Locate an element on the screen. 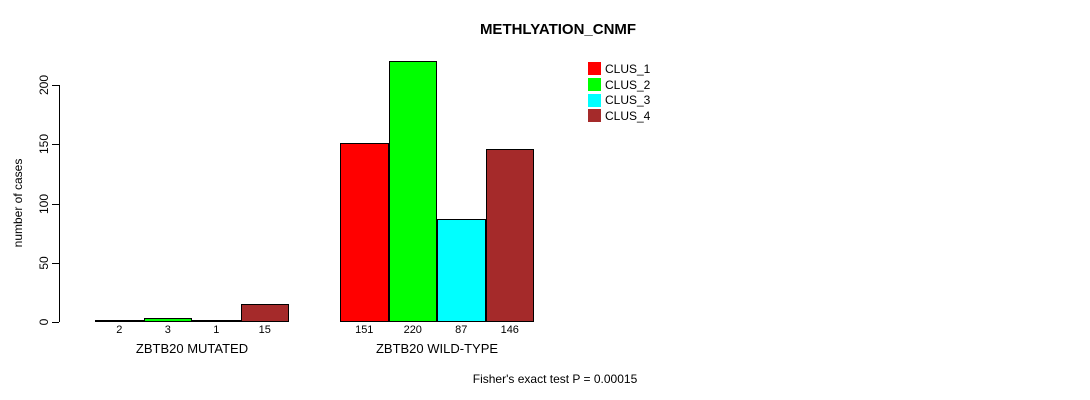 This screenshot has width=1090, height=400. y-tick-label: 100 is located at coordinates (44, 203).